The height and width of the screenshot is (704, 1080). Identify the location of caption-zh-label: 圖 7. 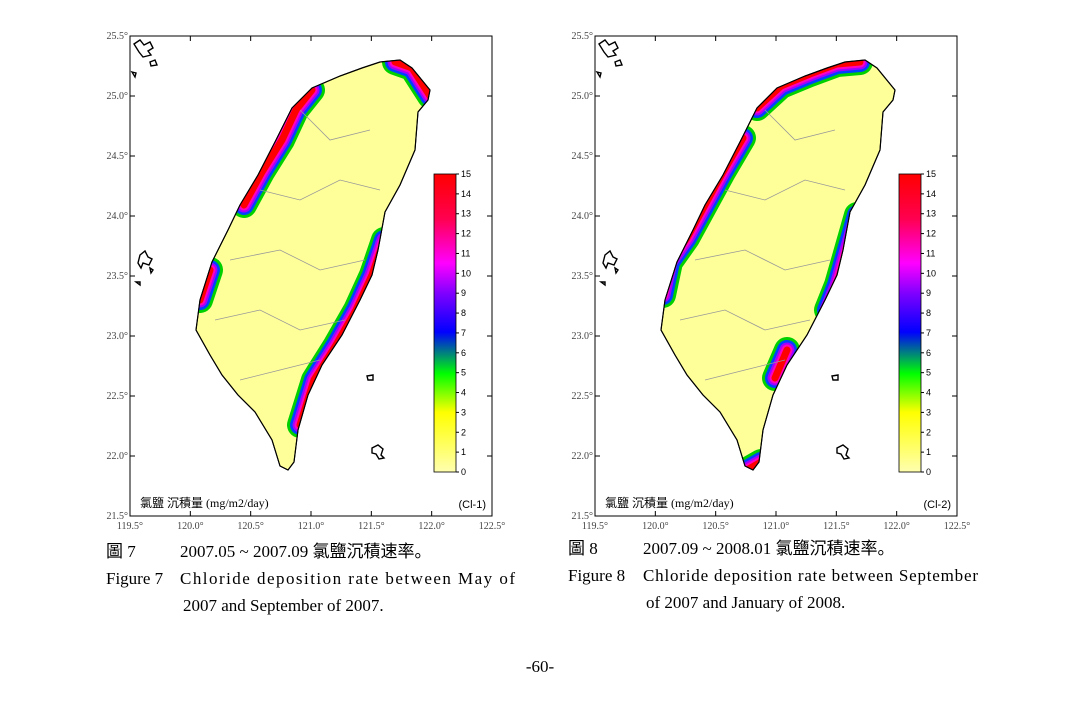
(121, 551).